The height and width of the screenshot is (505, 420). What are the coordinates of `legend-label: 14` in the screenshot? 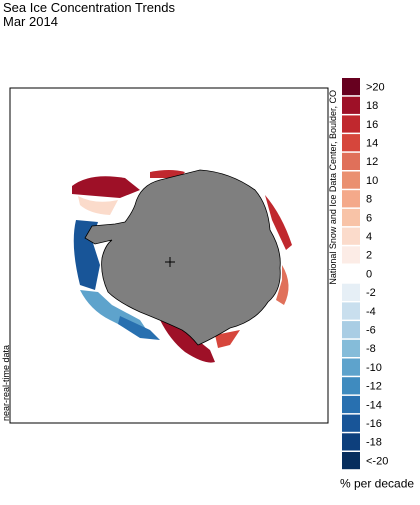 It's located at (372, 143).